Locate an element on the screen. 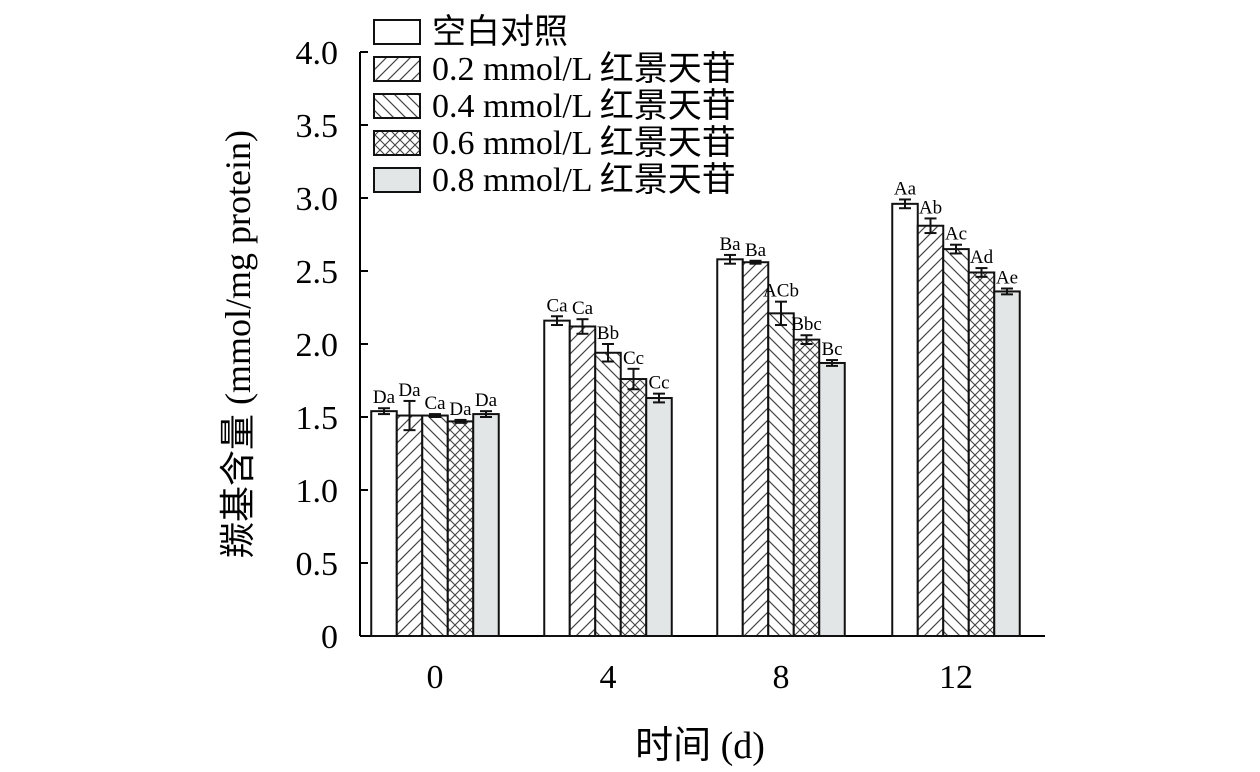 This screenshot has width=1260, height=772. y-tick-label: 0.5 is located at coordinates (317, 564).